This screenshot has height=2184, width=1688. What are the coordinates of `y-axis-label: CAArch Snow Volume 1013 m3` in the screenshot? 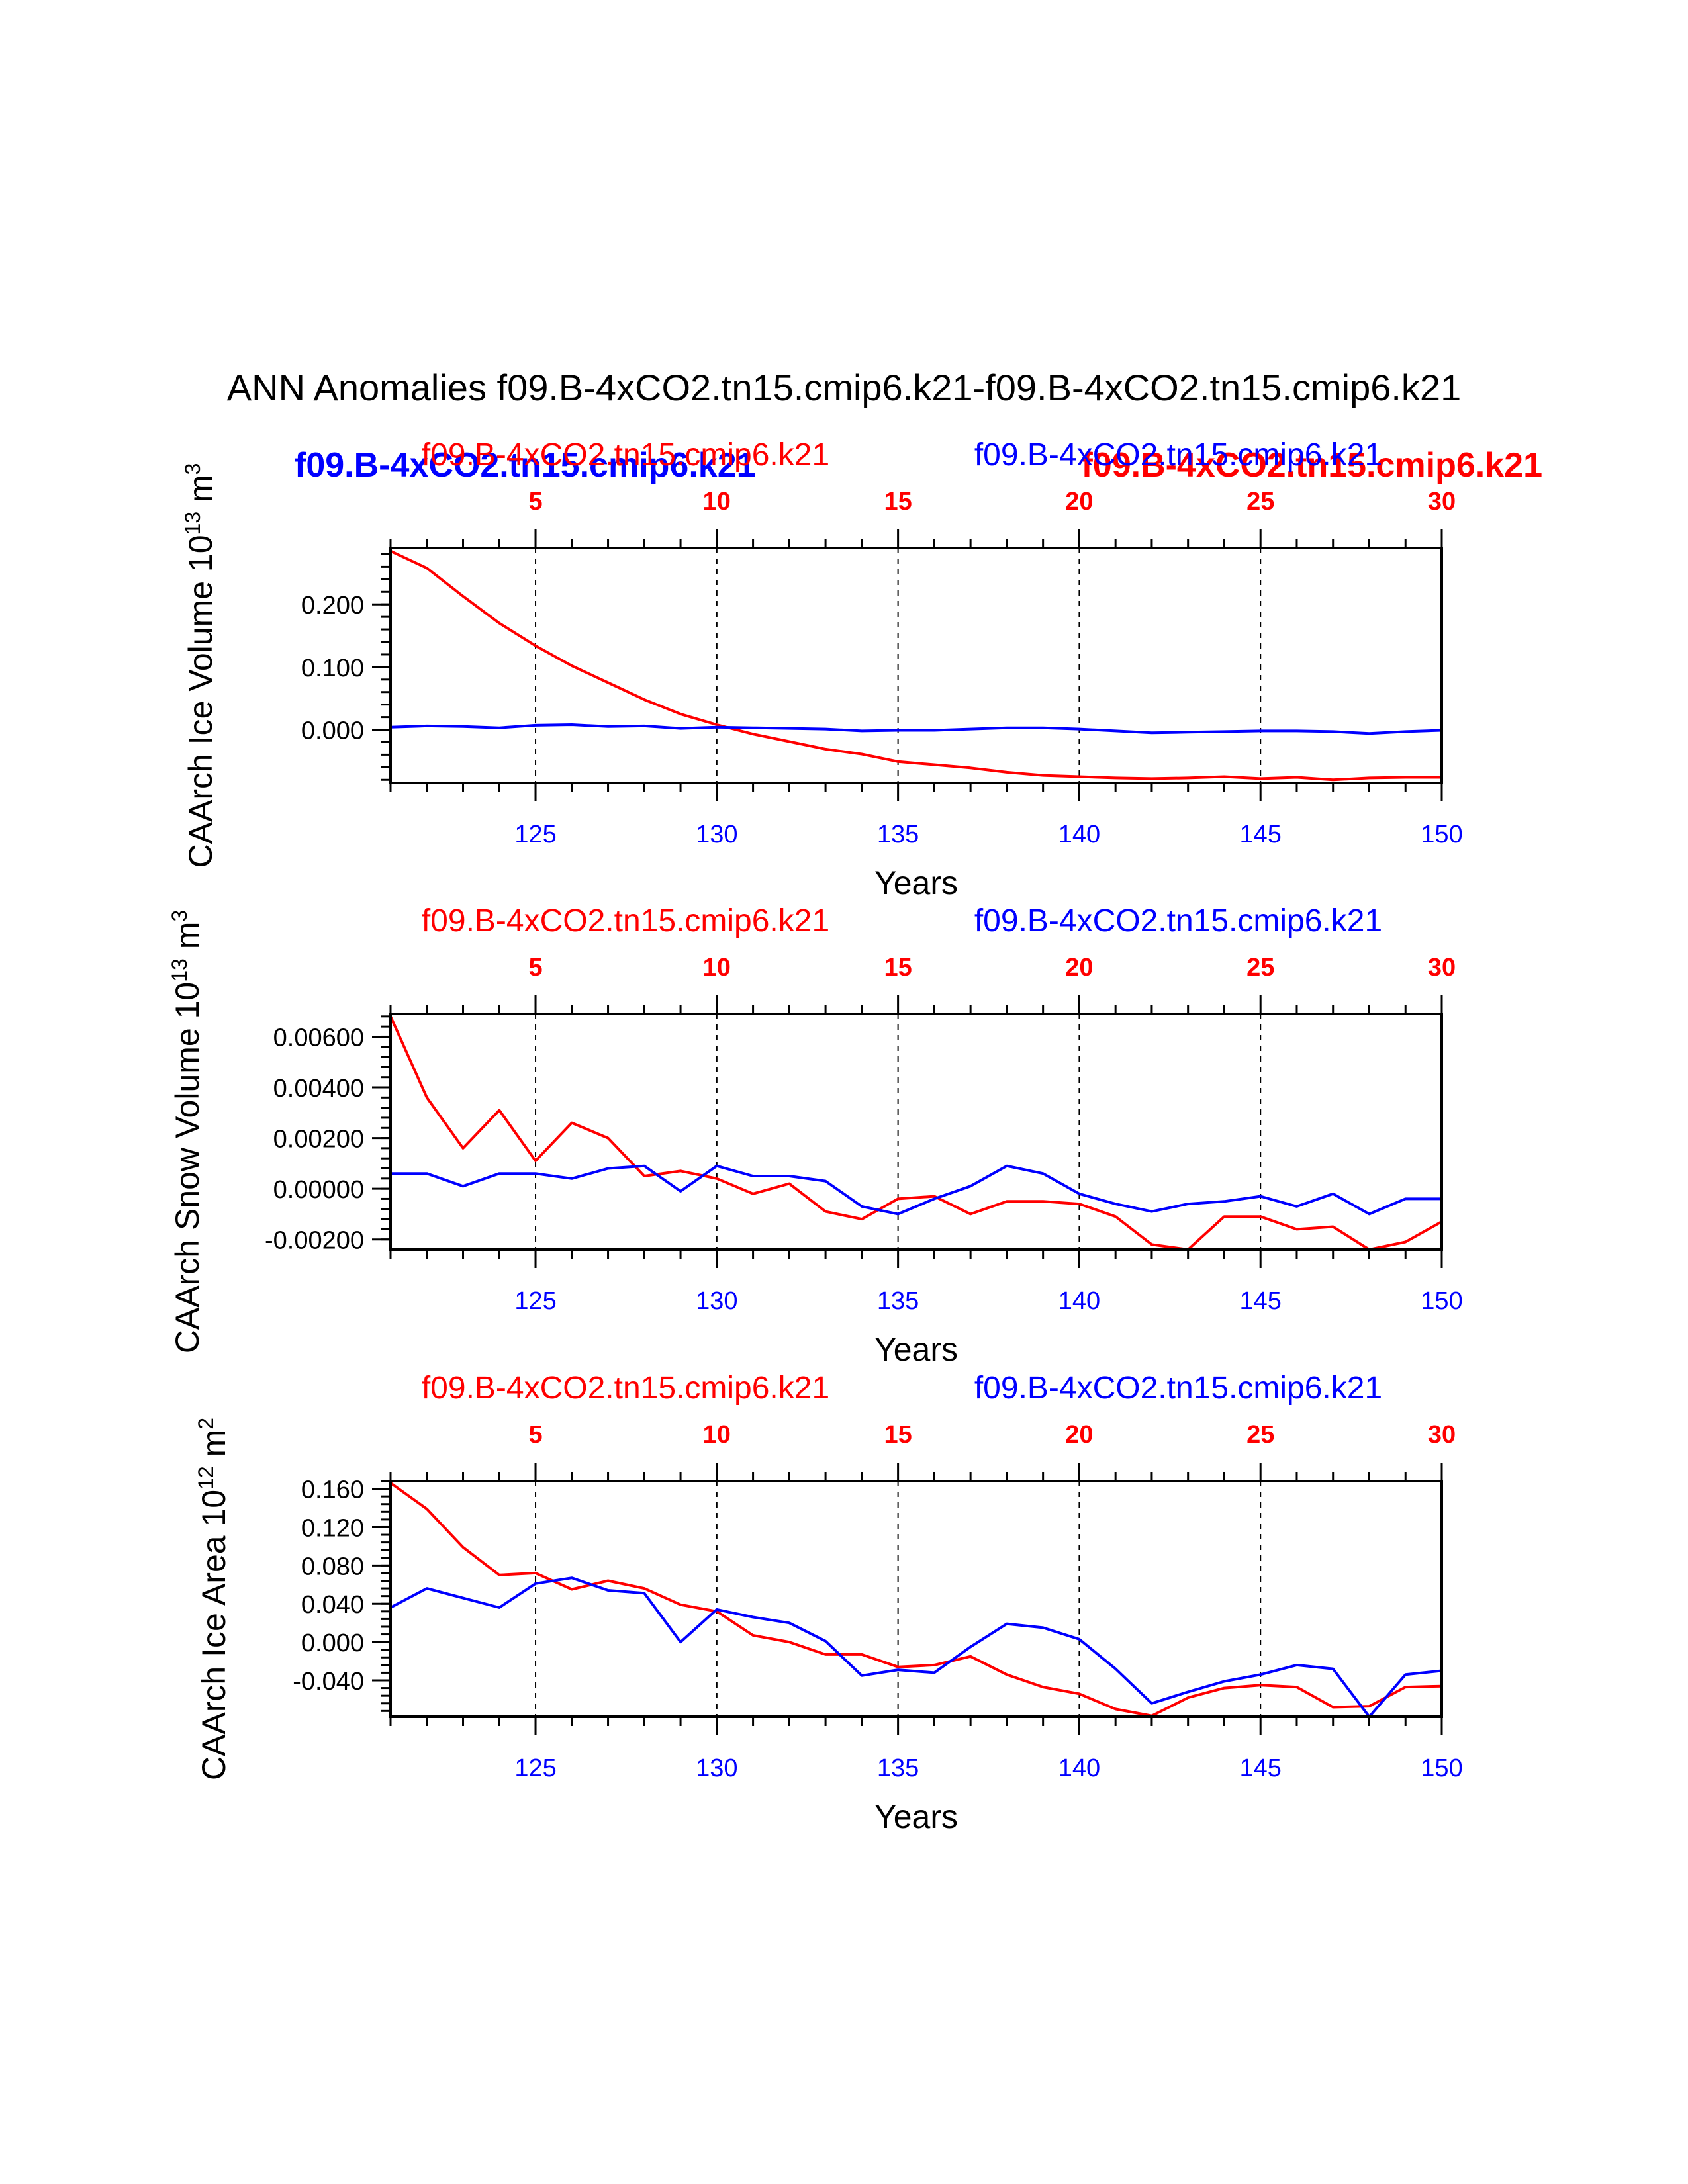 It's located at (186, 1131).